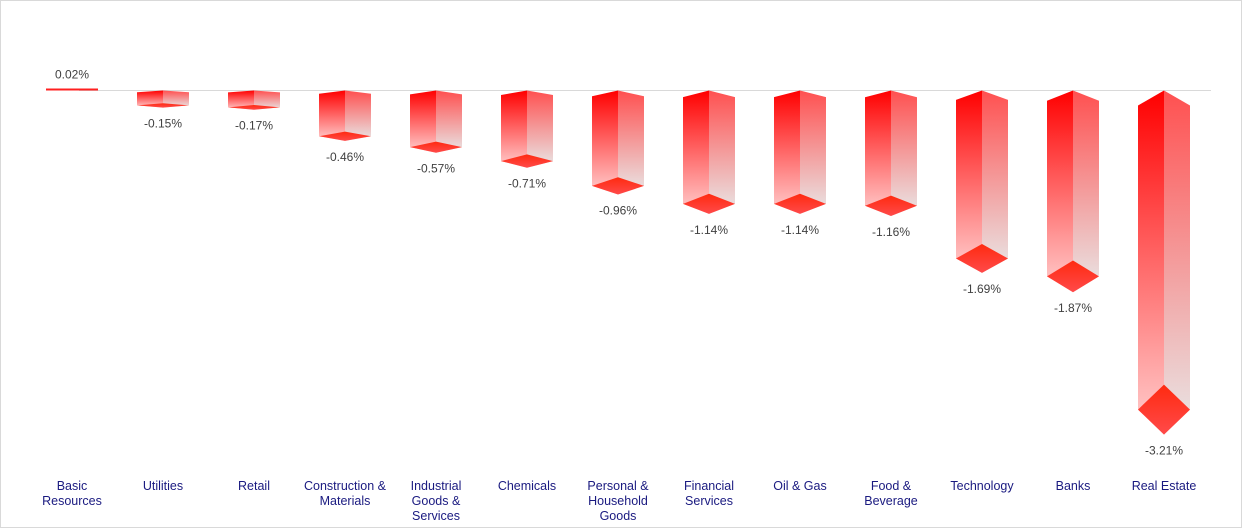  I want to click on bar-group: -0.17% Retail, so click(254, 291).